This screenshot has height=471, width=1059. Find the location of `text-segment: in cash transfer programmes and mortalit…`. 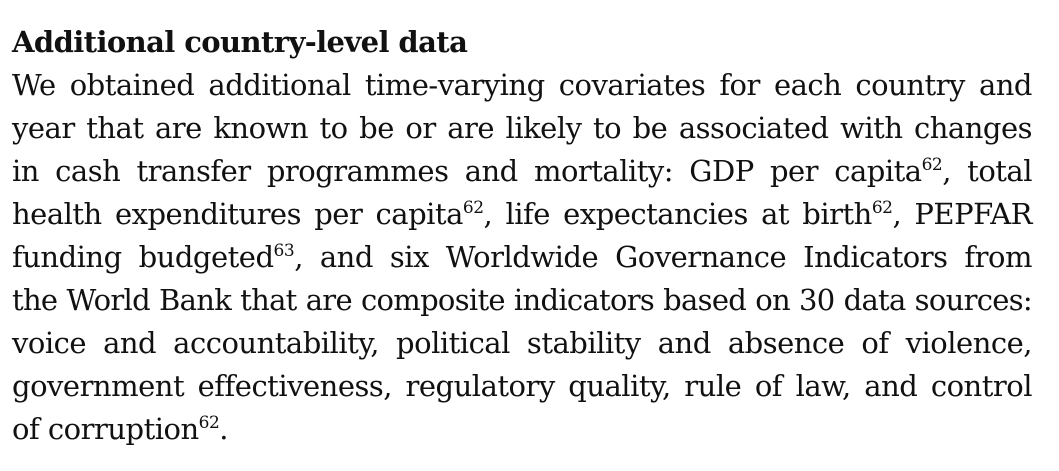

text-segment: in cash transfer programmes and mortalit… is located at coordinates (467, 171).